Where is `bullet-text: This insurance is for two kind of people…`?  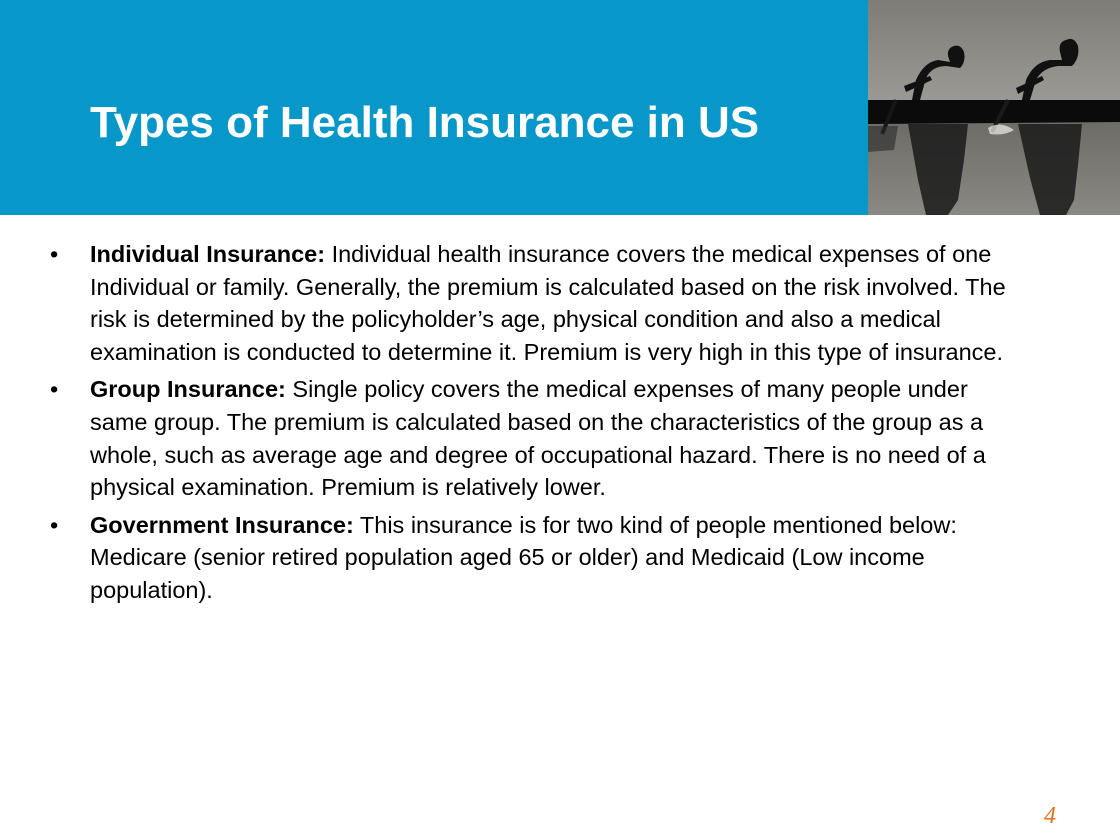
bullet-text: This insurance is for two kind of people… is located at coordinates (523, 557).